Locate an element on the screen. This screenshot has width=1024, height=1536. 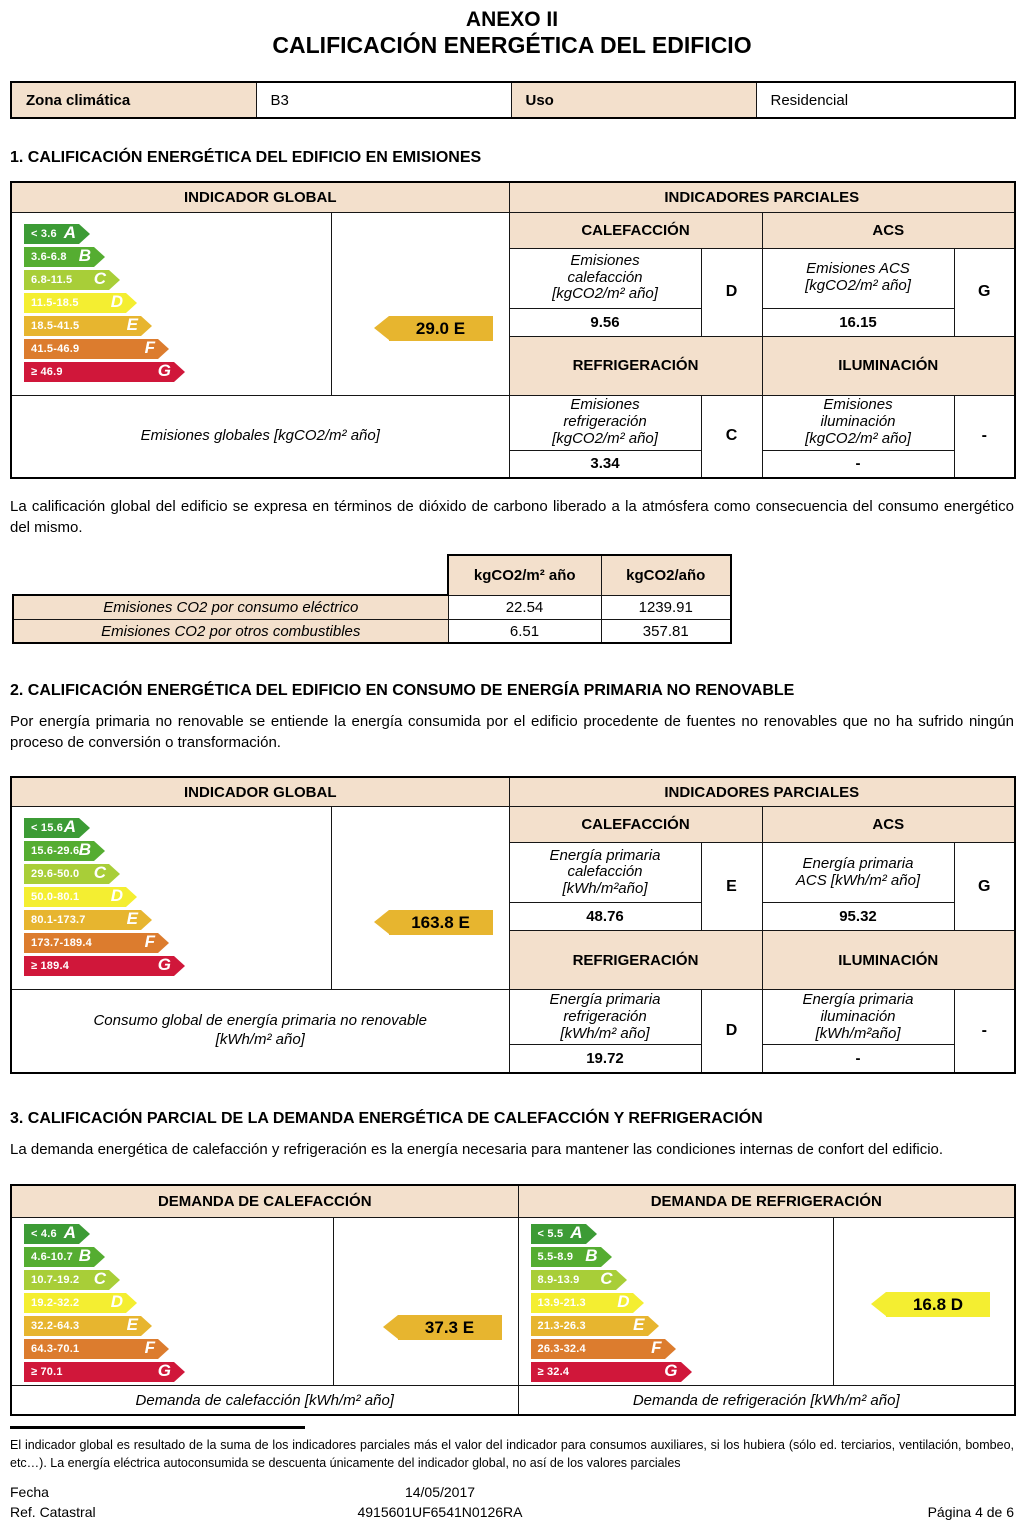
emisiones-acs-value: 16.15 is located at coordinates (858, 322).